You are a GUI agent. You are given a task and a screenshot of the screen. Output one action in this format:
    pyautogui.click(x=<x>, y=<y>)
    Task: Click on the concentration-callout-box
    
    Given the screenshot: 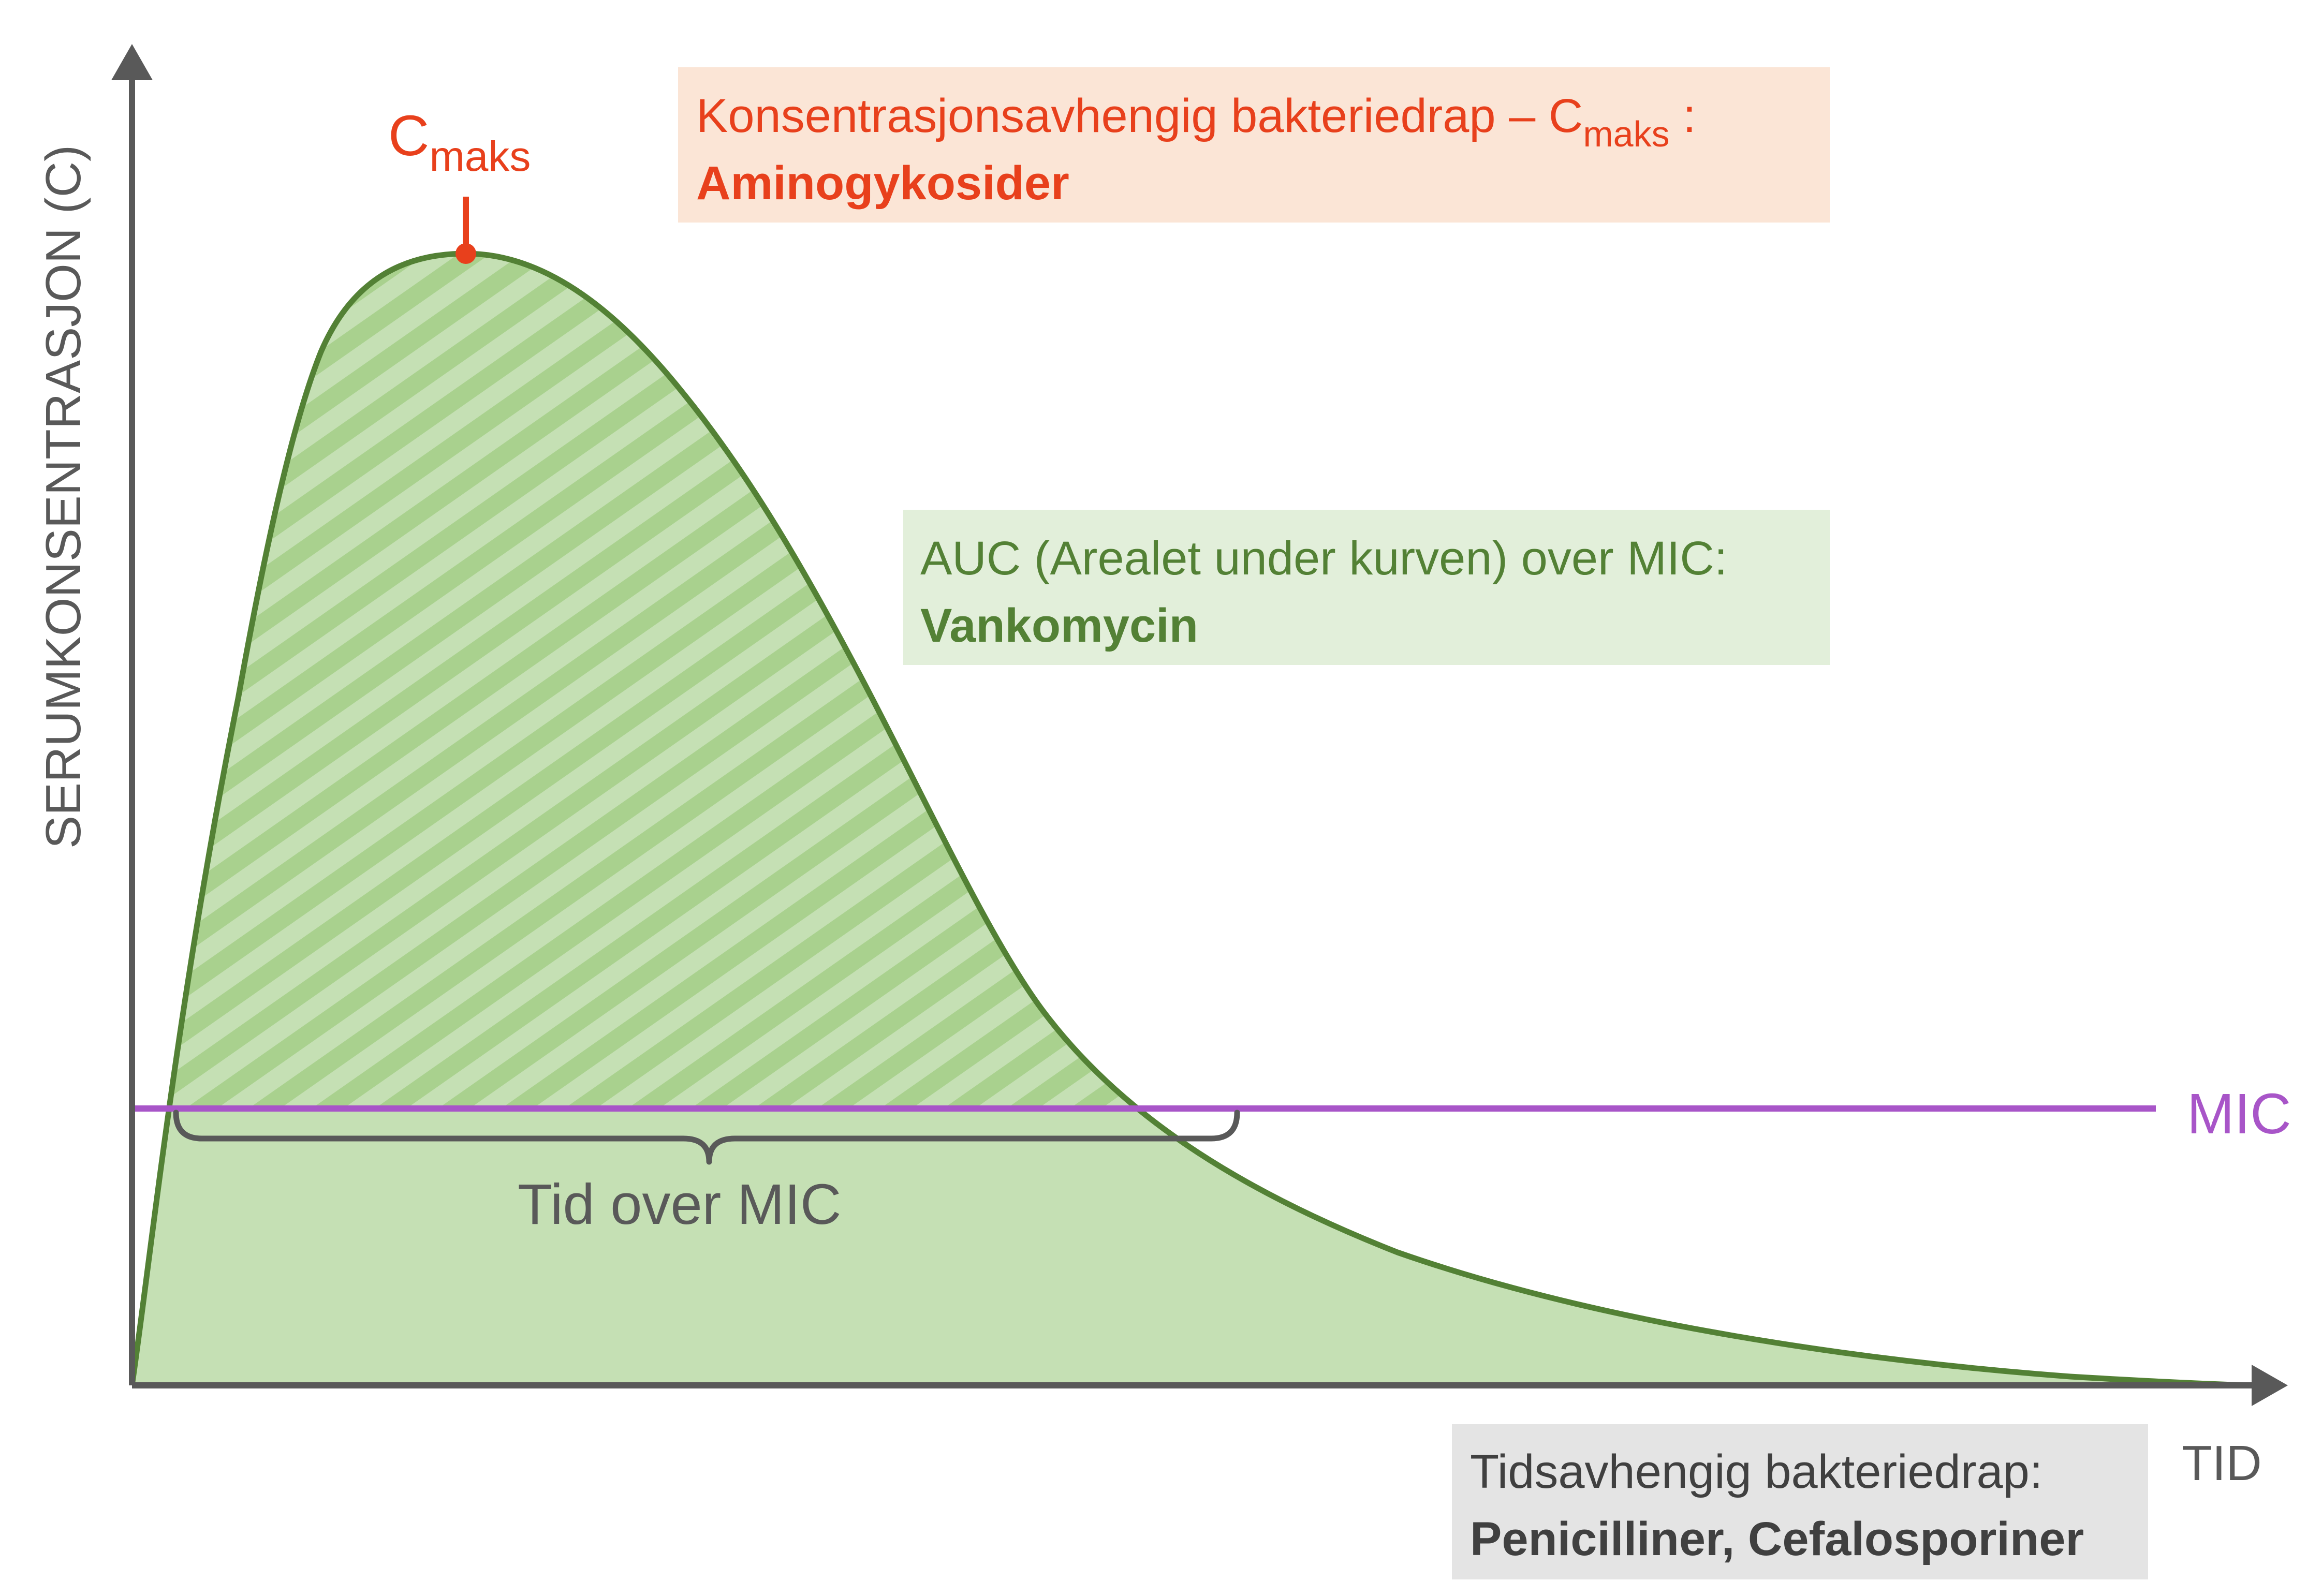 What is the action you would take?
    pyautogui.click(x=1254, y=145)
    